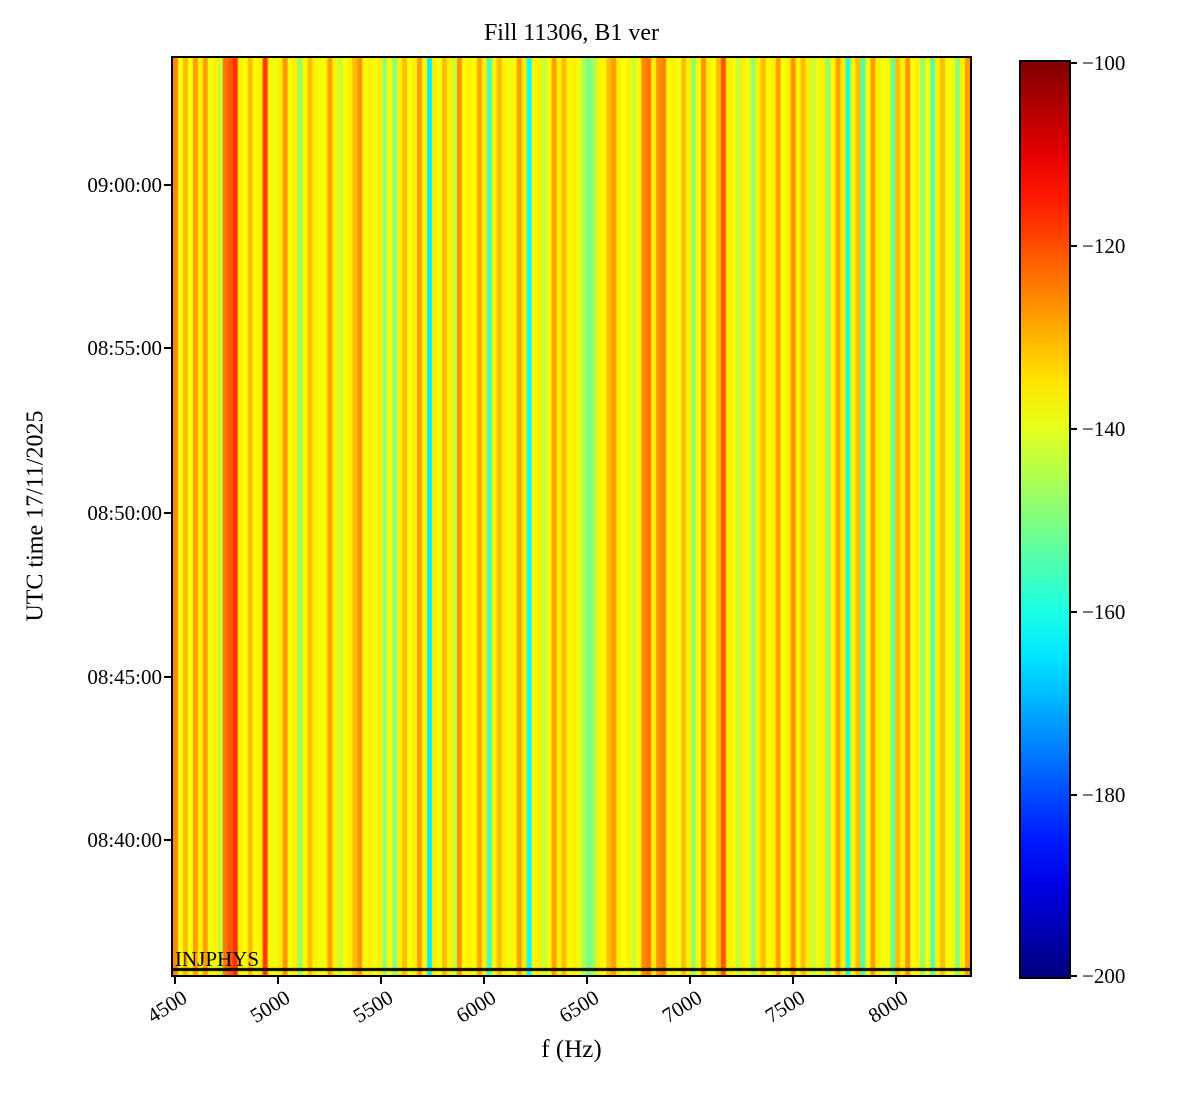 The width and height of the screenshot is (1200, 1100). I want to click on y-tick-label: 08:45:00, so click(124, 677).